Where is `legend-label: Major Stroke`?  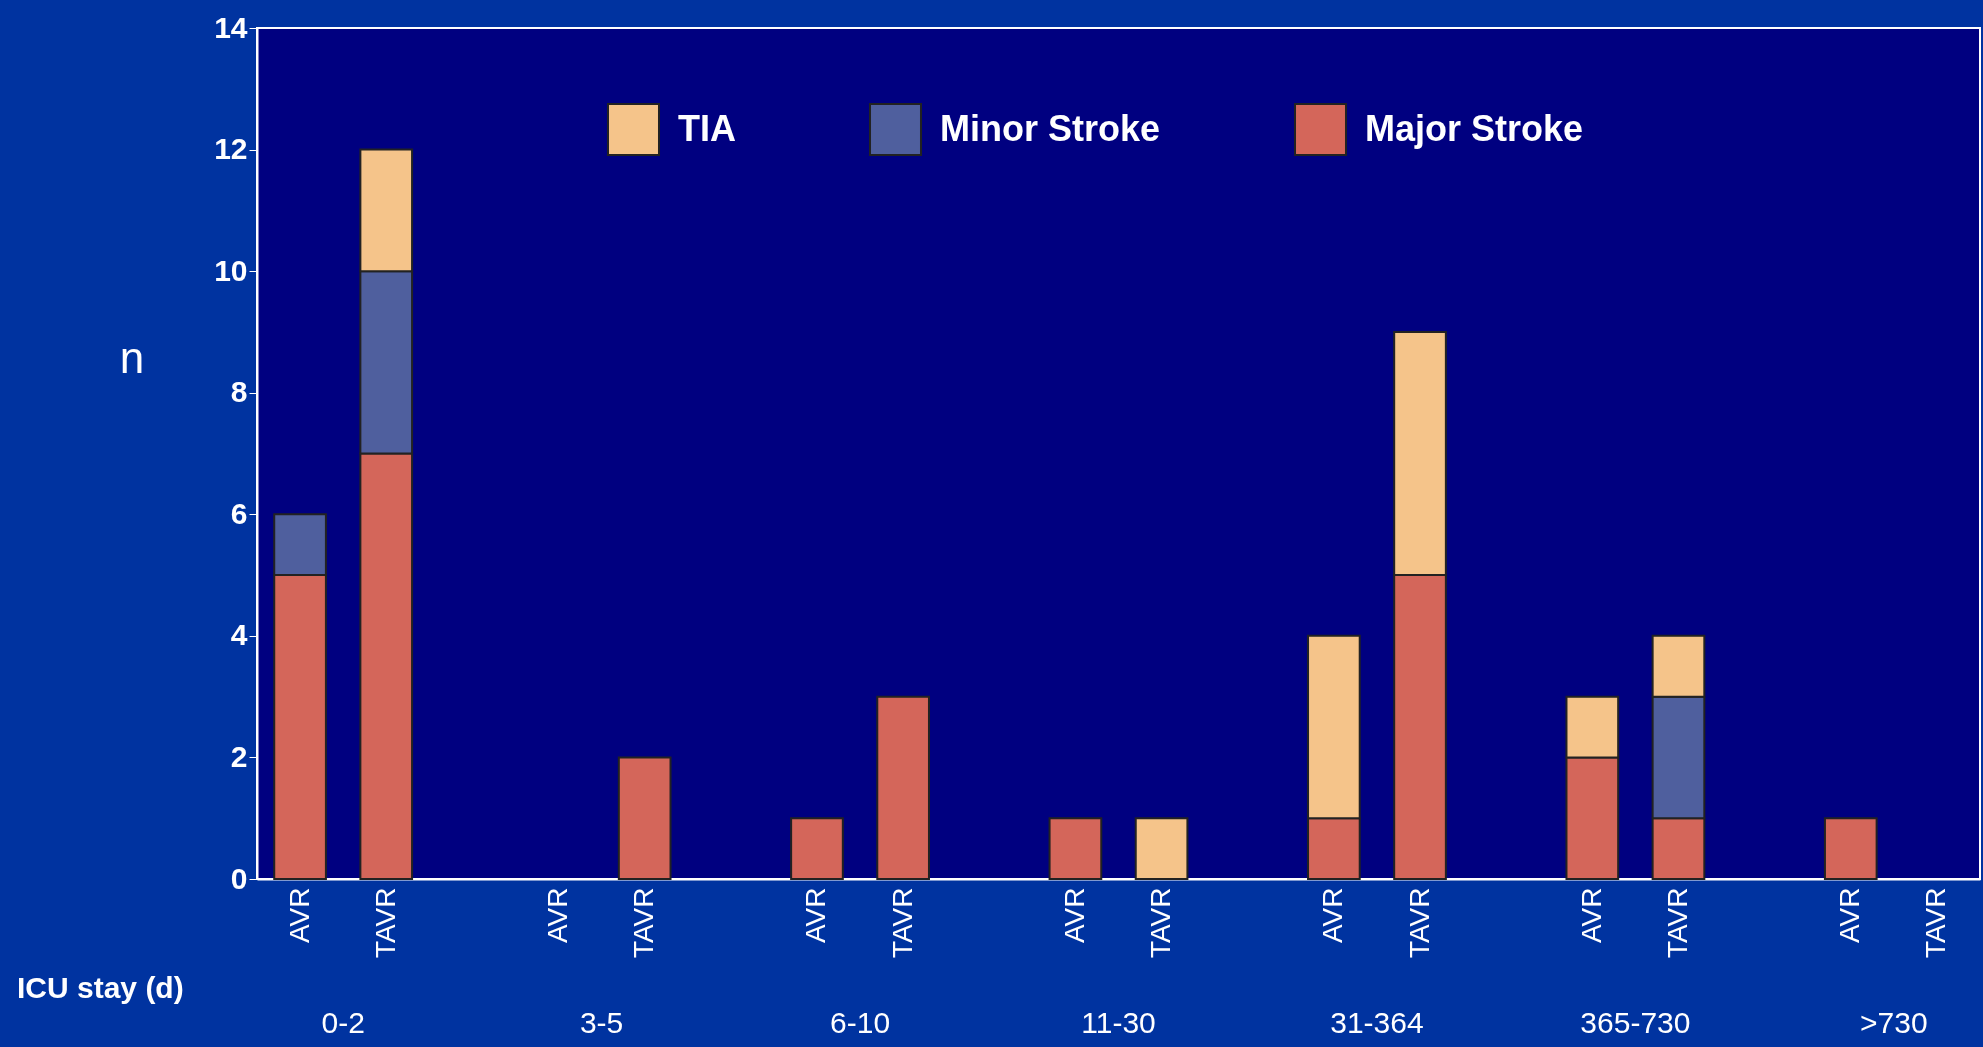
legend-label: Major Stroke is located at coordinates (1474, 128).